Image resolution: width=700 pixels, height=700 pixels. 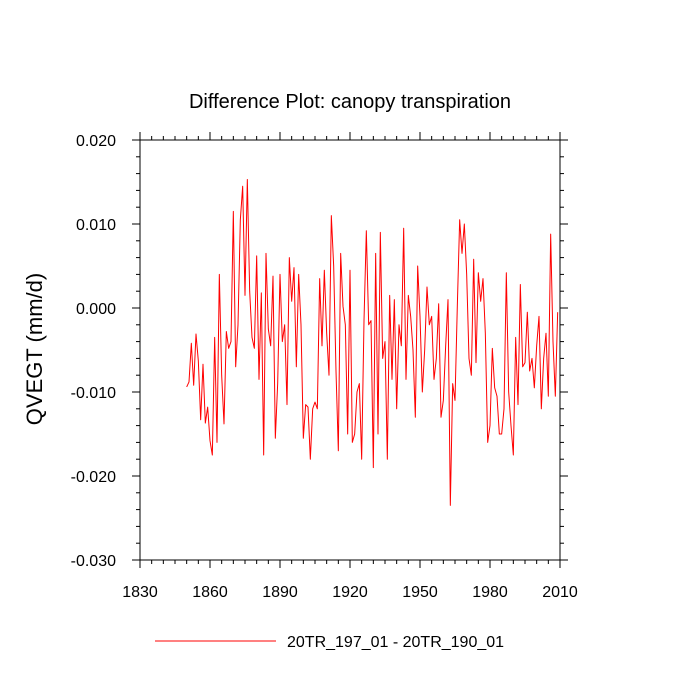 What do you see at coordinates (280, 592) in the screenshot?
I see `x-tick-label: 1890` at bounding box center [280, 592].